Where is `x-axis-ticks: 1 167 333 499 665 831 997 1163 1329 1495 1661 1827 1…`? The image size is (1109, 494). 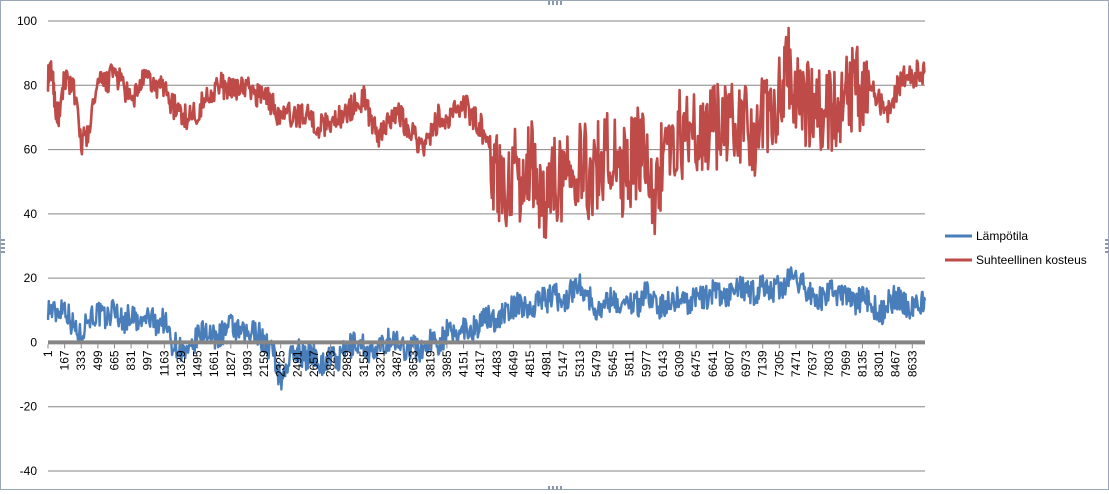 x-axis-ticks: 1 167 333 499 665 831 997 1163 1329 1495 1661 1827 1… is located at coordinates (480, 360).